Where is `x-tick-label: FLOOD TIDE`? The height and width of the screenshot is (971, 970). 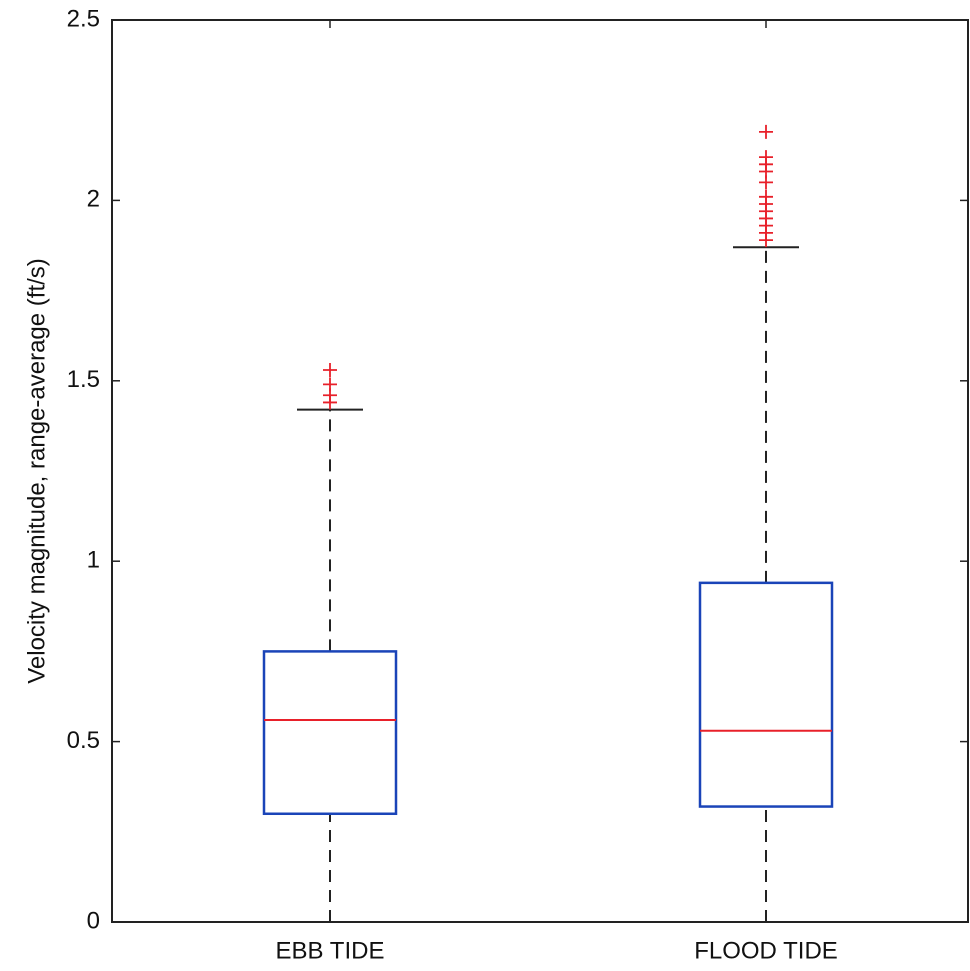
x-tick-label: FLOOD TIDE is located at coordinates (766, 950).